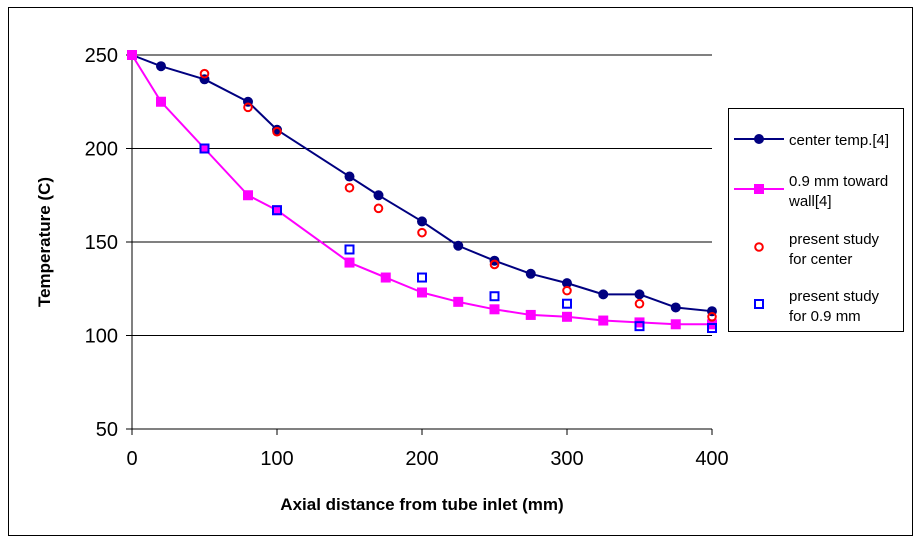 This screenshot has height=550, width=921. I want to click on x-axis-label: Axial distance from tube inlet (mm), so click(421, 504).